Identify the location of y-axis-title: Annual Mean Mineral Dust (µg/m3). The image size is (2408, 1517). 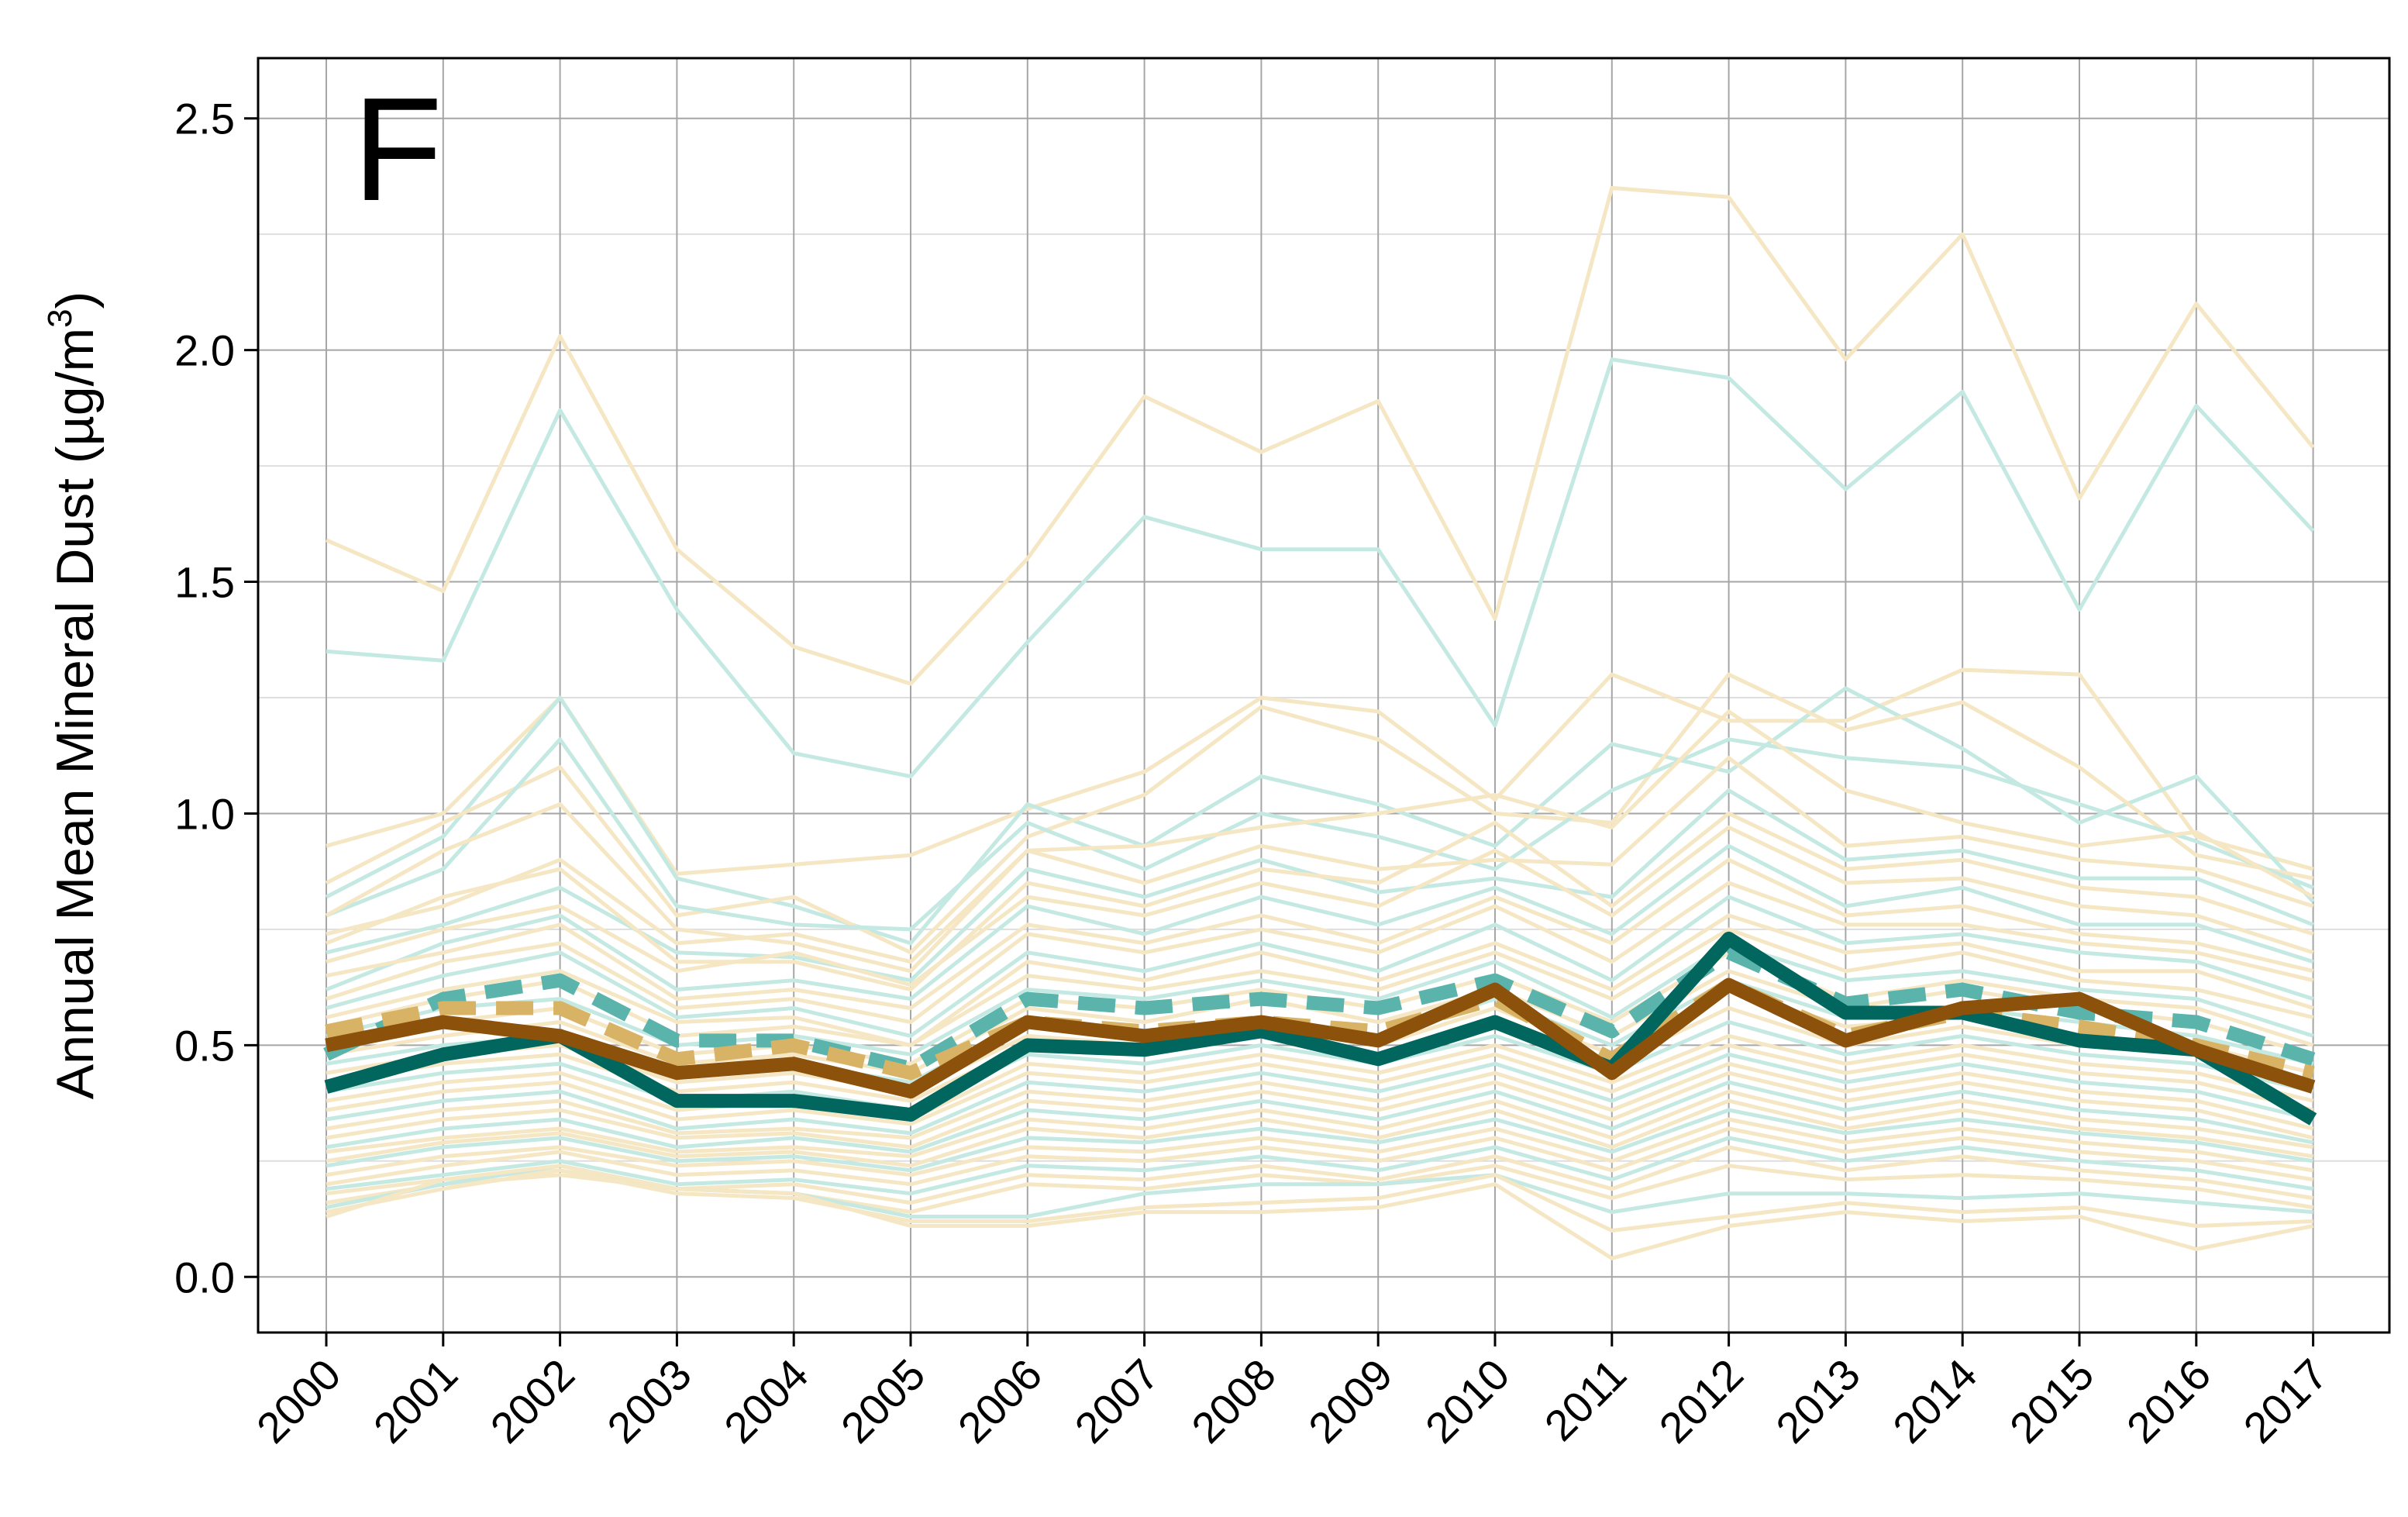
(73, 695).